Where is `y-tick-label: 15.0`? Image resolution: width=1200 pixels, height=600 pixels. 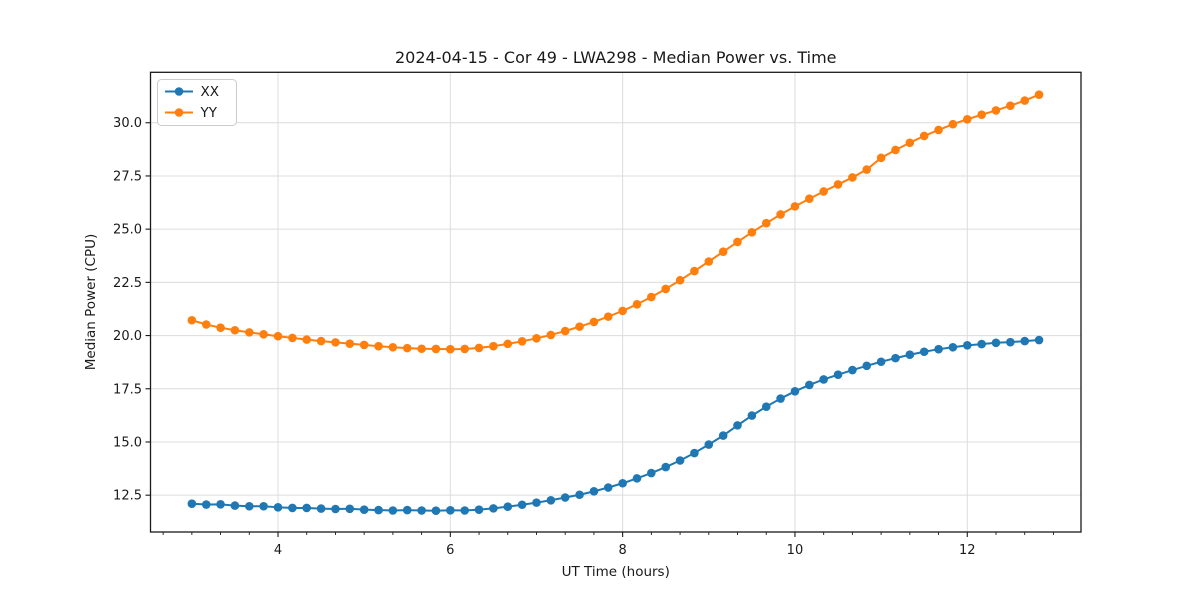 y-tick-label: 15.0 is located at coordinates (127, 442).